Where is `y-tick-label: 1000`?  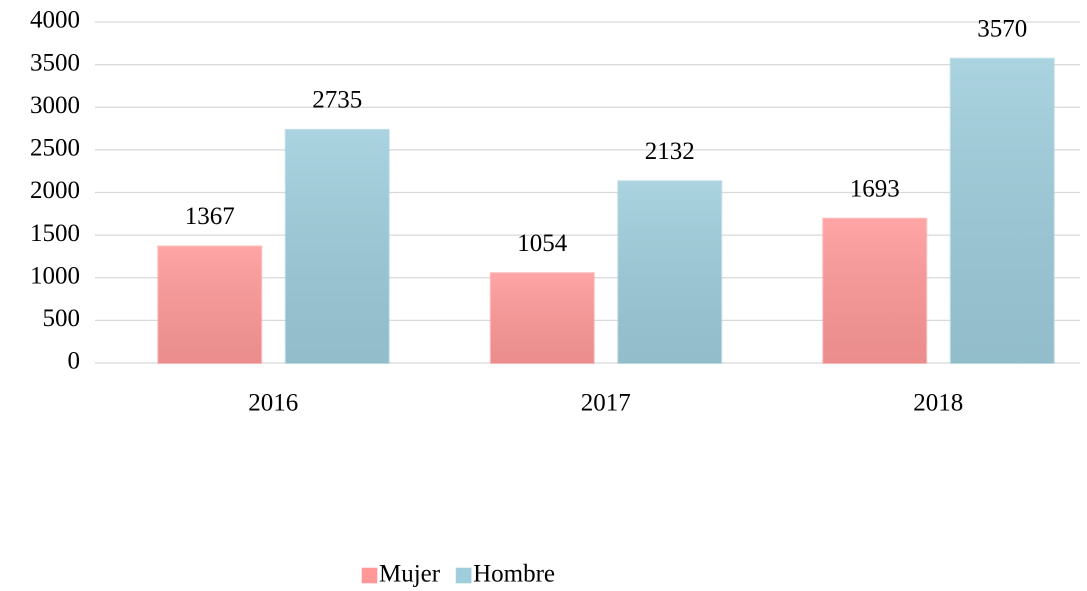 y-tick-label: 1000 is located at coordinates (55, 275).